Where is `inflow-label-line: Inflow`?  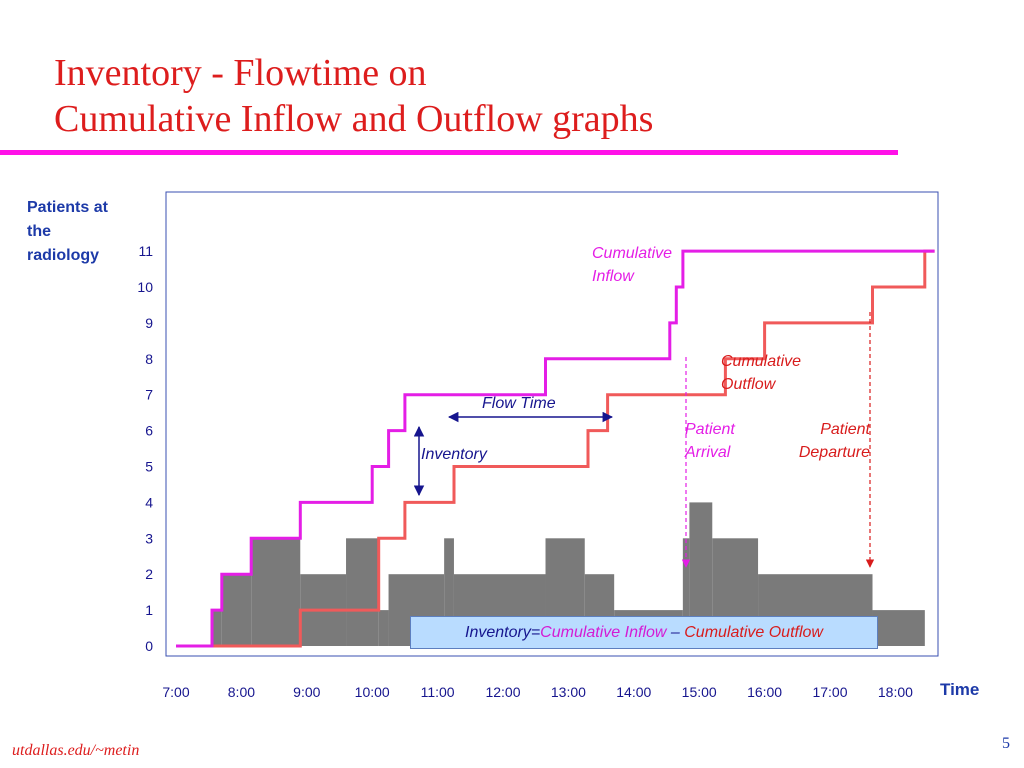
inflow-label-line: Inflow is located at coordinates (613, 276).